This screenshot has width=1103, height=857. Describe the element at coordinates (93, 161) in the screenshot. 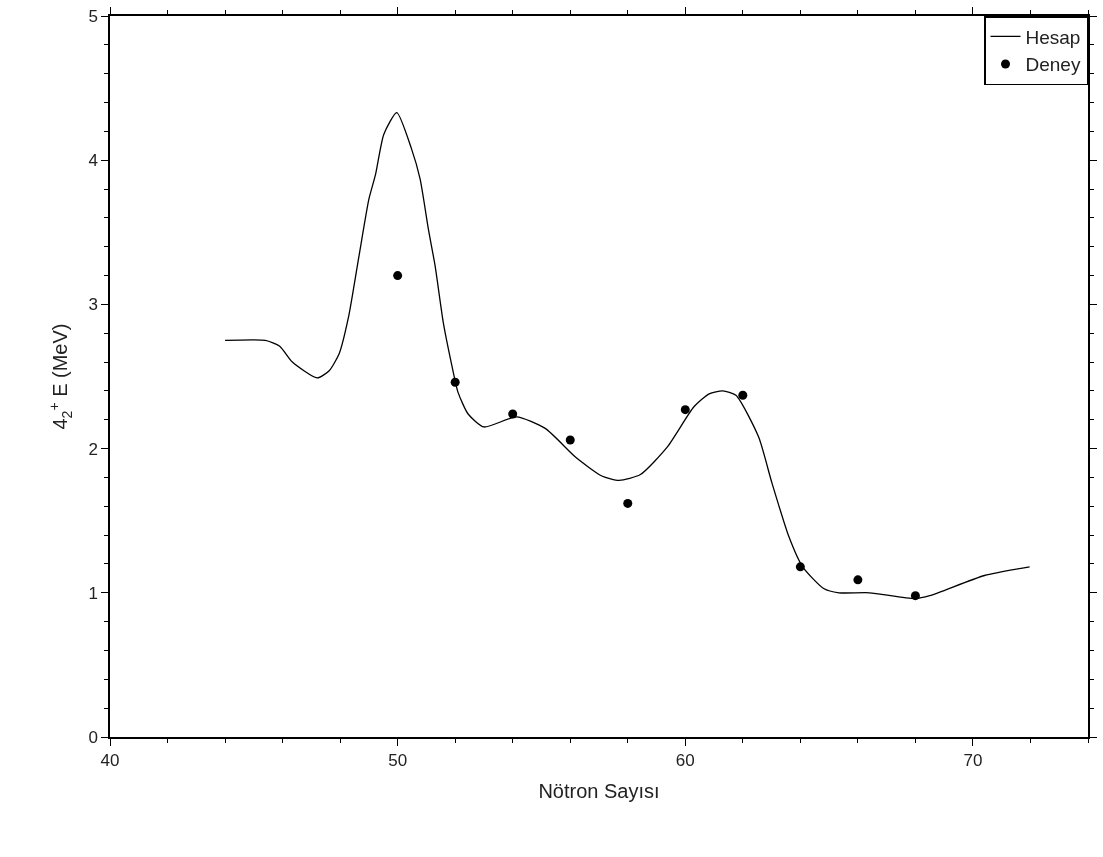

I see `y-tick-label: 4` at that location.